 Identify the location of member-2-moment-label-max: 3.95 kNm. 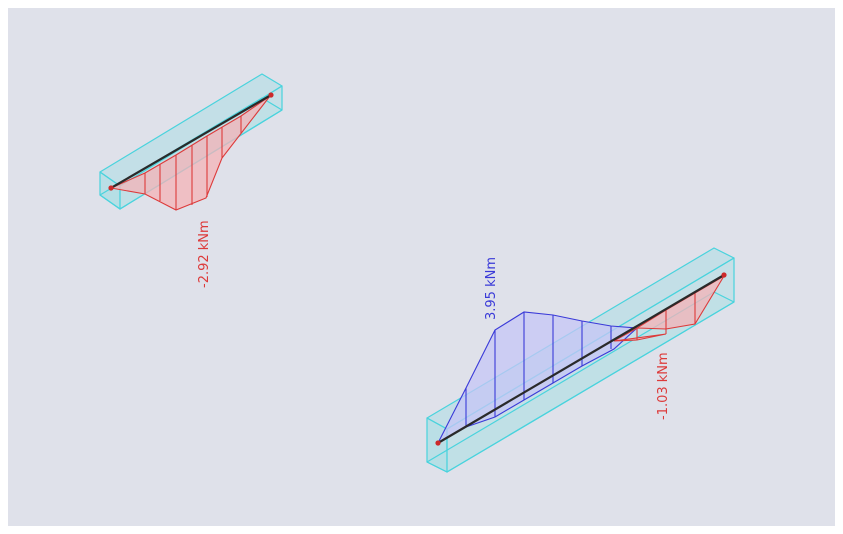
(491, 288).